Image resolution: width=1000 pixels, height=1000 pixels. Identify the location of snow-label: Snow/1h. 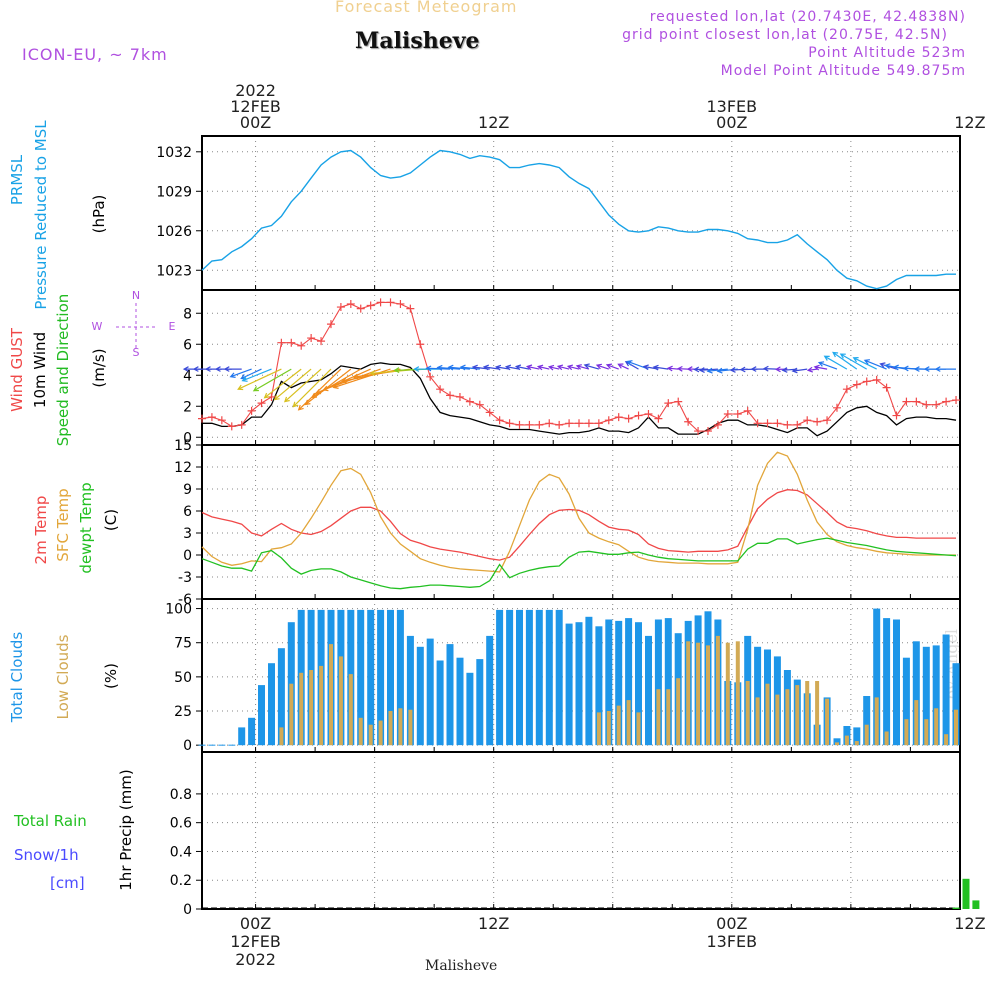
(46, 855).